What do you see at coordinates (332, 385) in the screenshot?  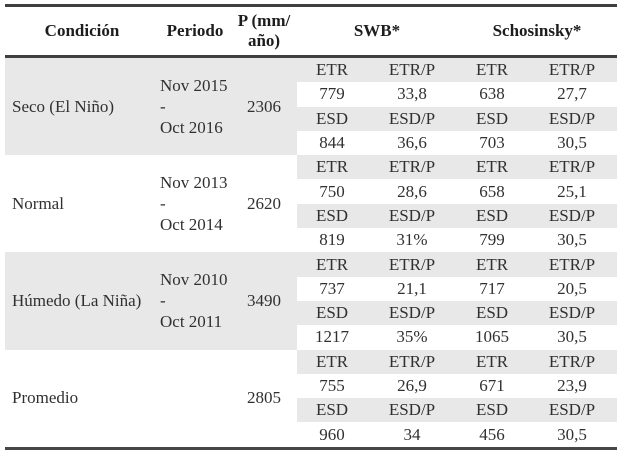 I see `metric-value-cell: 755` at bounding box center [332, 385].